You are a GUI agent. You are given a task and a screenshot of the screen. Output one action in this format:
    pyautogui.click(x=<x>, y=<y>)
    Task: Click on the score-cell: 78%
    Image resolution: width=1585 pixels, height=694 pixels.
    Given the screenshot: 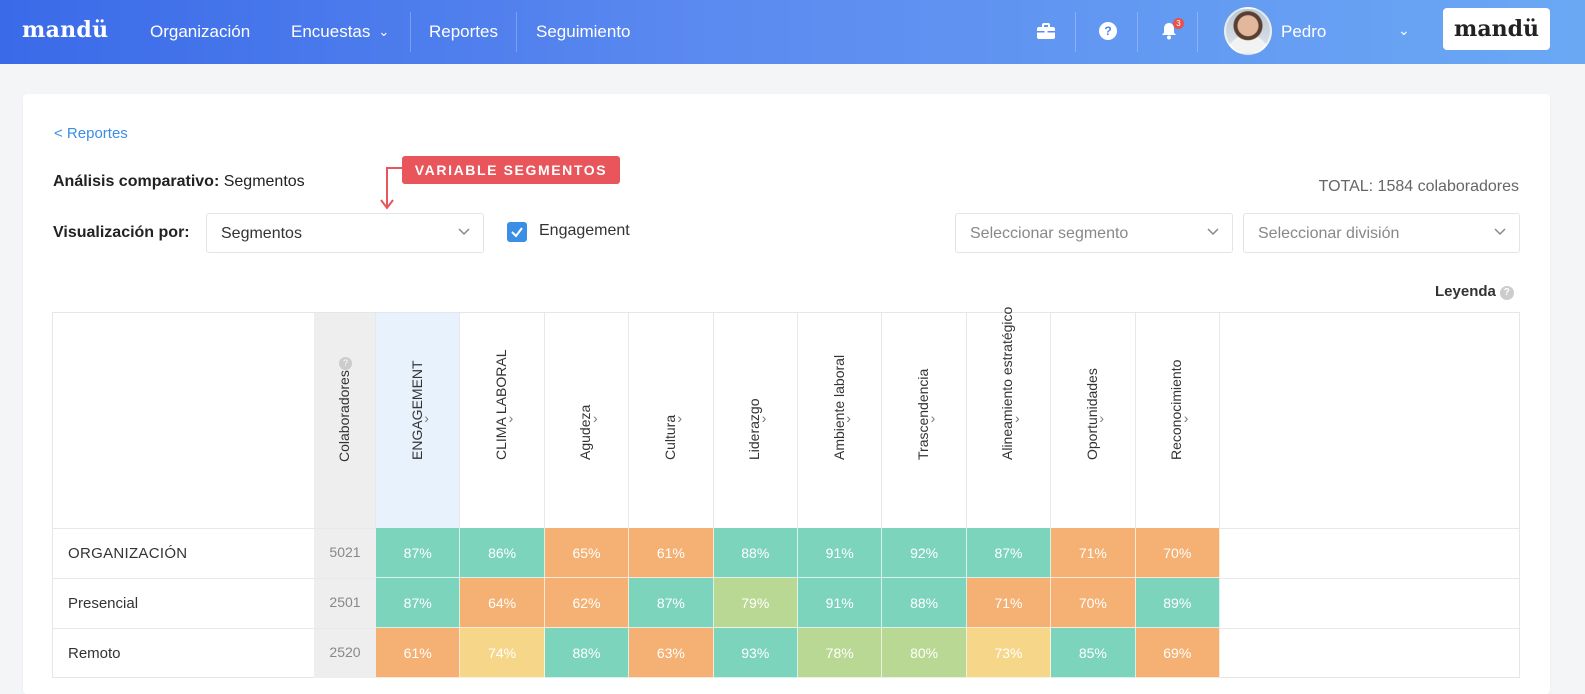 What is the action you would take?
    pyautogui.click(x=840, y=653)
    